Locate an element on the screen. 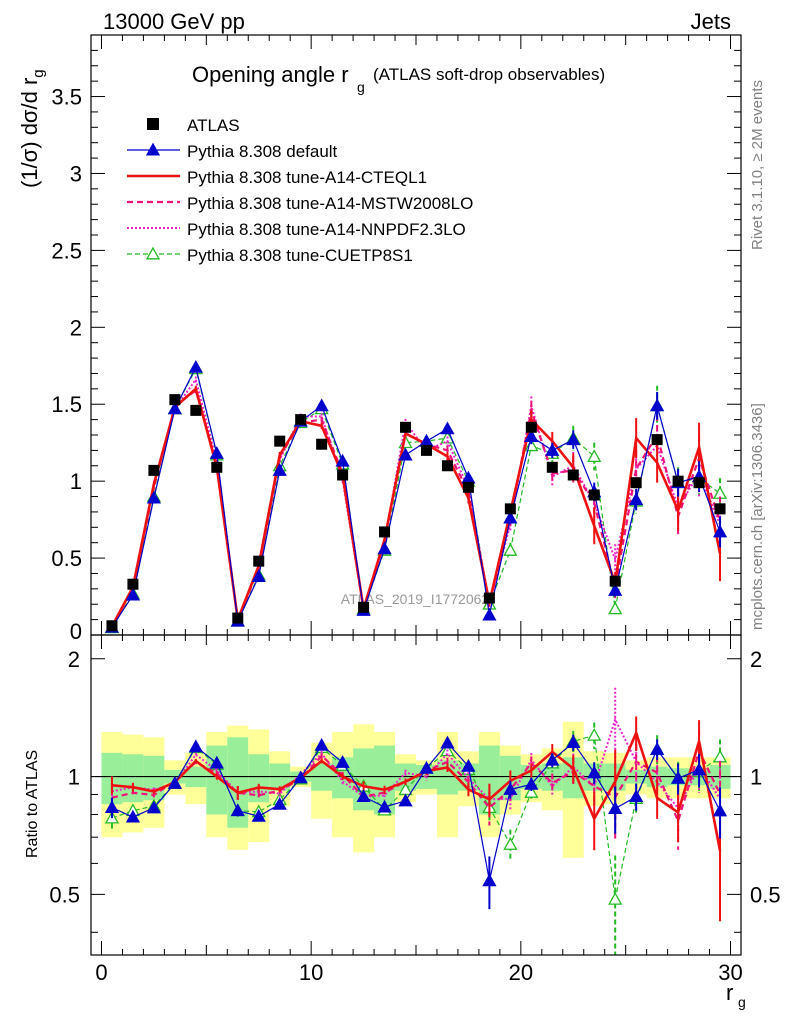  process-label: Jets is located at coordinates (711, 21).